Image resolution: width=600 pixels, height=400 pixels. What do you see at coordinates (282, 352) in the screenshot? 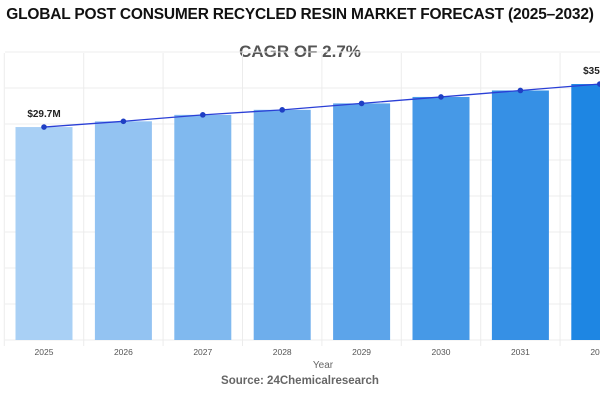
I see `x-tick-label: 2028` at bounding box center [282, 352].